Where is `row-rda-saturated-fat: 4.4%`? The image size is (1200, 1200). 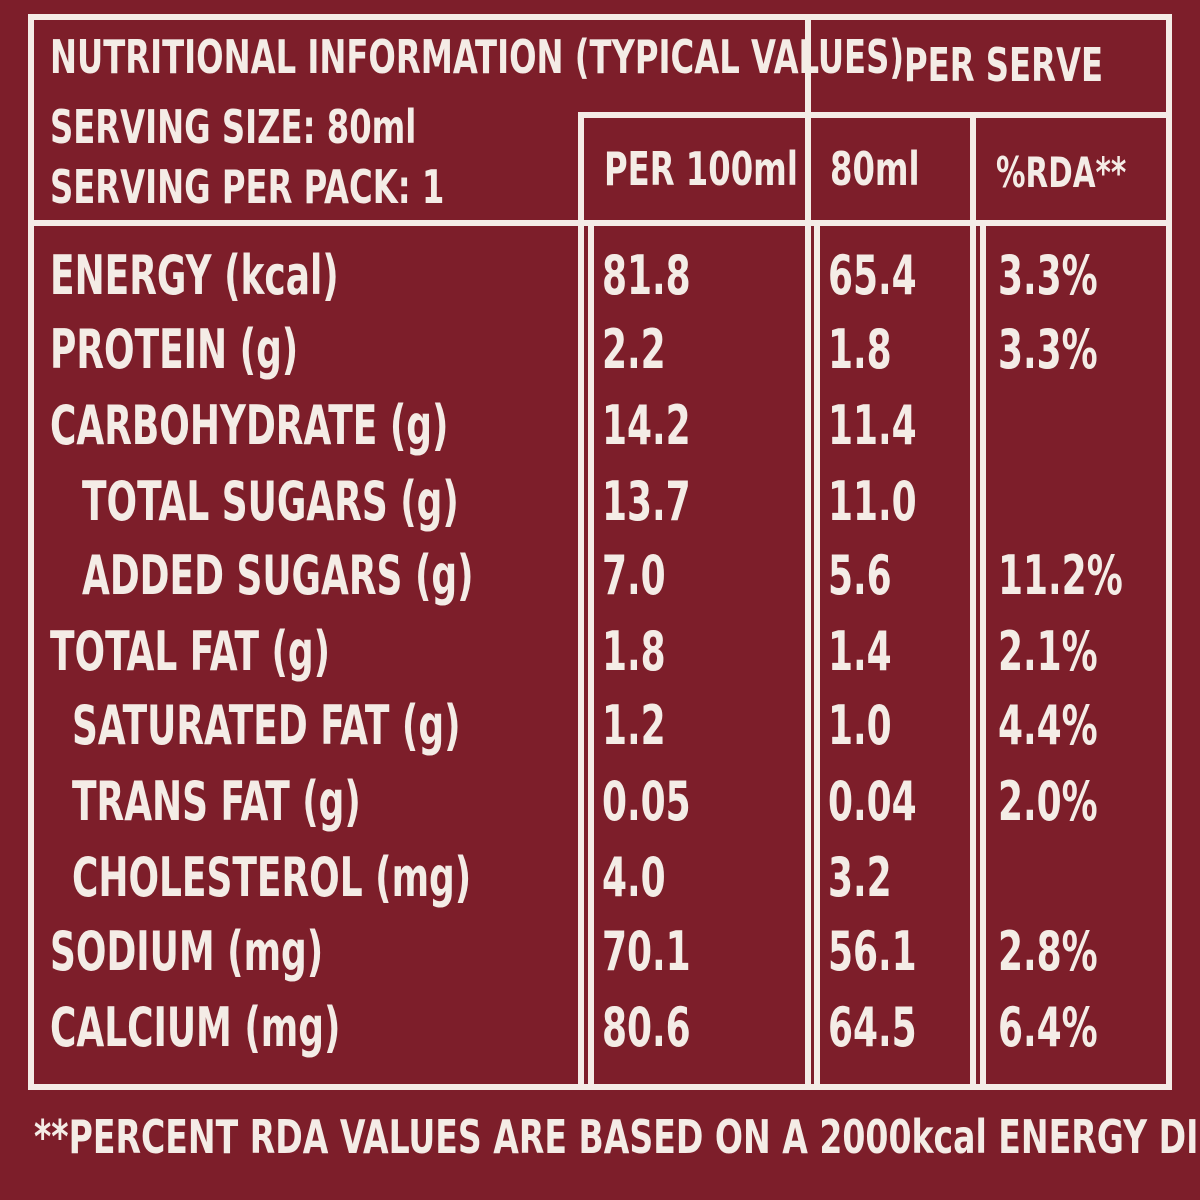 row-rda-saturated-fat: 4.4% is located at coordinates (1048, 725).